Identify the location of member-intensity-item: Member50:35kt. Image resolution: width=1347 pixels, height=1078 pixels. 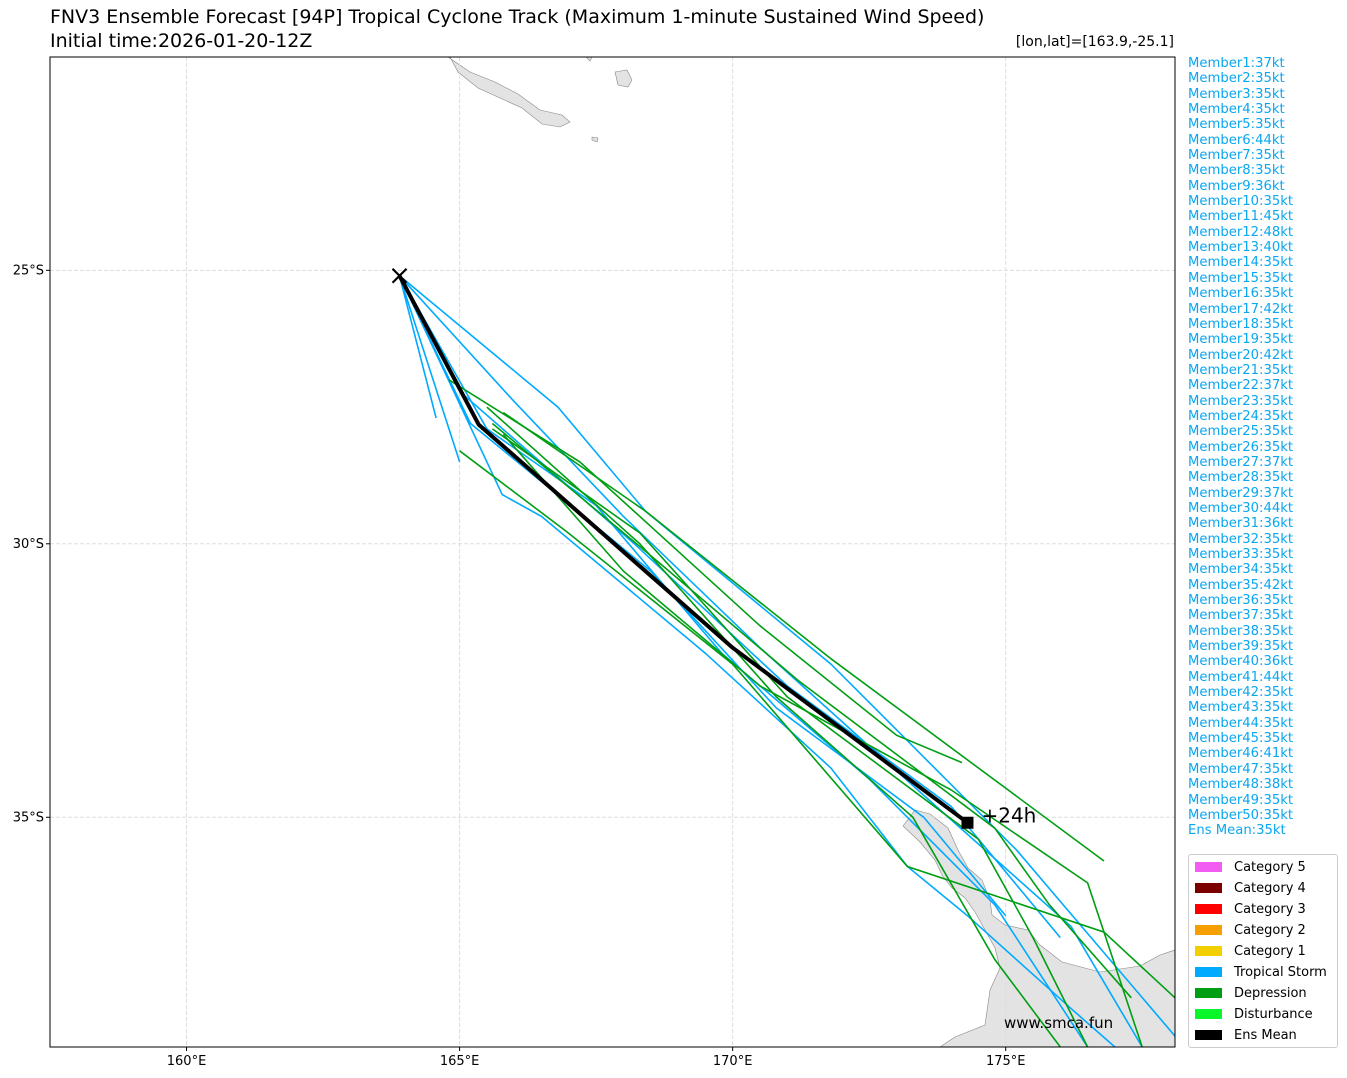
(1241, 815).